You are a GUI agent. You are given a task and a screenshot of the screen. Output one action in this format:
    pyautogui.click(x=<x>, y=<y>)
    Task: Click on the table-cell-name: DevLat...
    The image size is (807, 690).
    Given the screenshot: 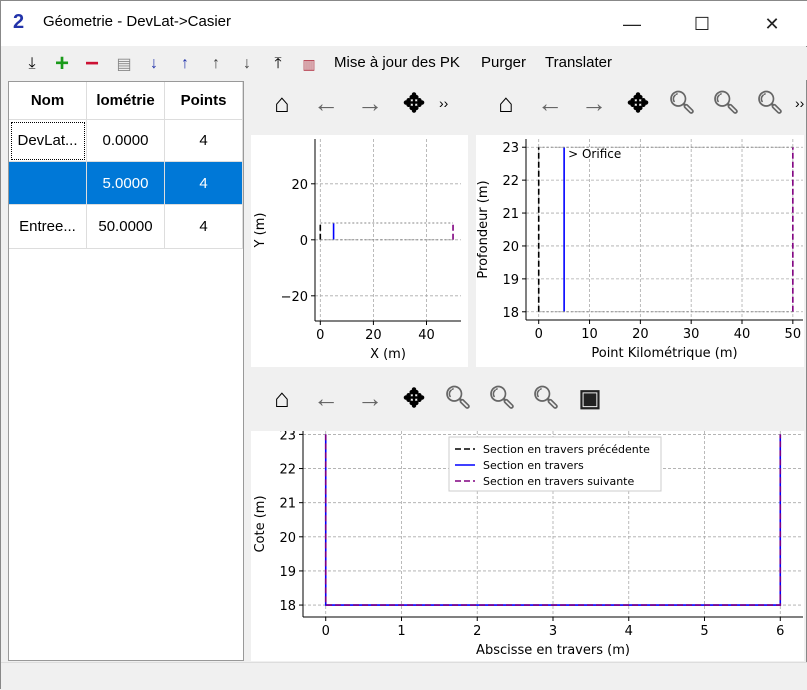 What is the action you would take?
    pyautogui.click(x=48, y=141)
    